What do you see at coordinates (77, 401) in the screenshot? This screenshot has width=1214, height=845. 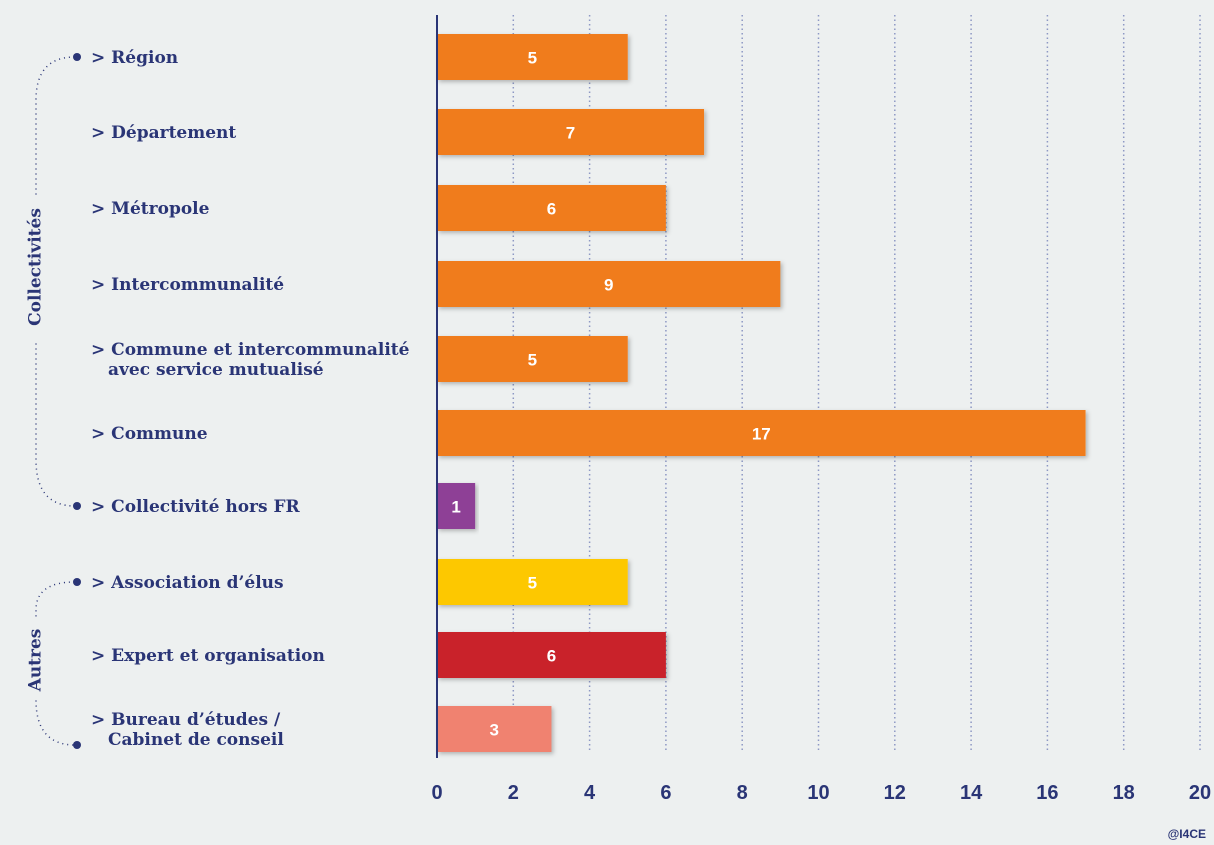 I see `bracket-dots` at bounding box center [77, 401].